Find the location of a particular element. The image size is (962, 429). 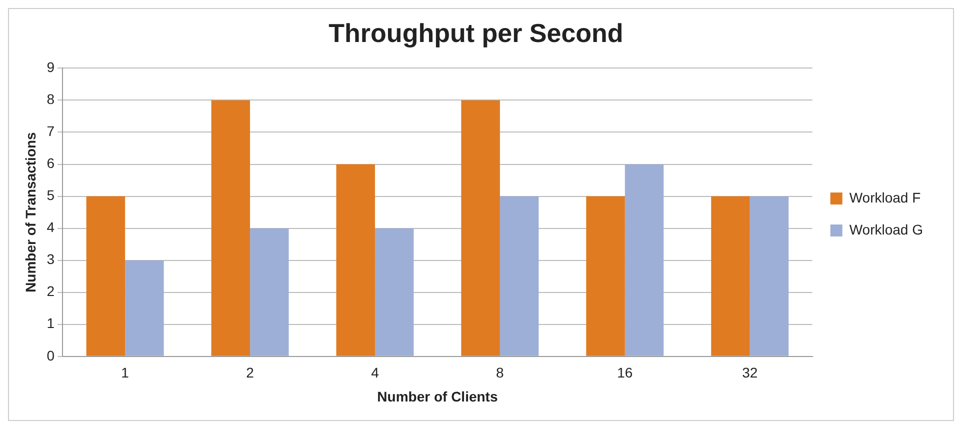

chart-title: Throughput per Second is located at coordinates (476, 33).